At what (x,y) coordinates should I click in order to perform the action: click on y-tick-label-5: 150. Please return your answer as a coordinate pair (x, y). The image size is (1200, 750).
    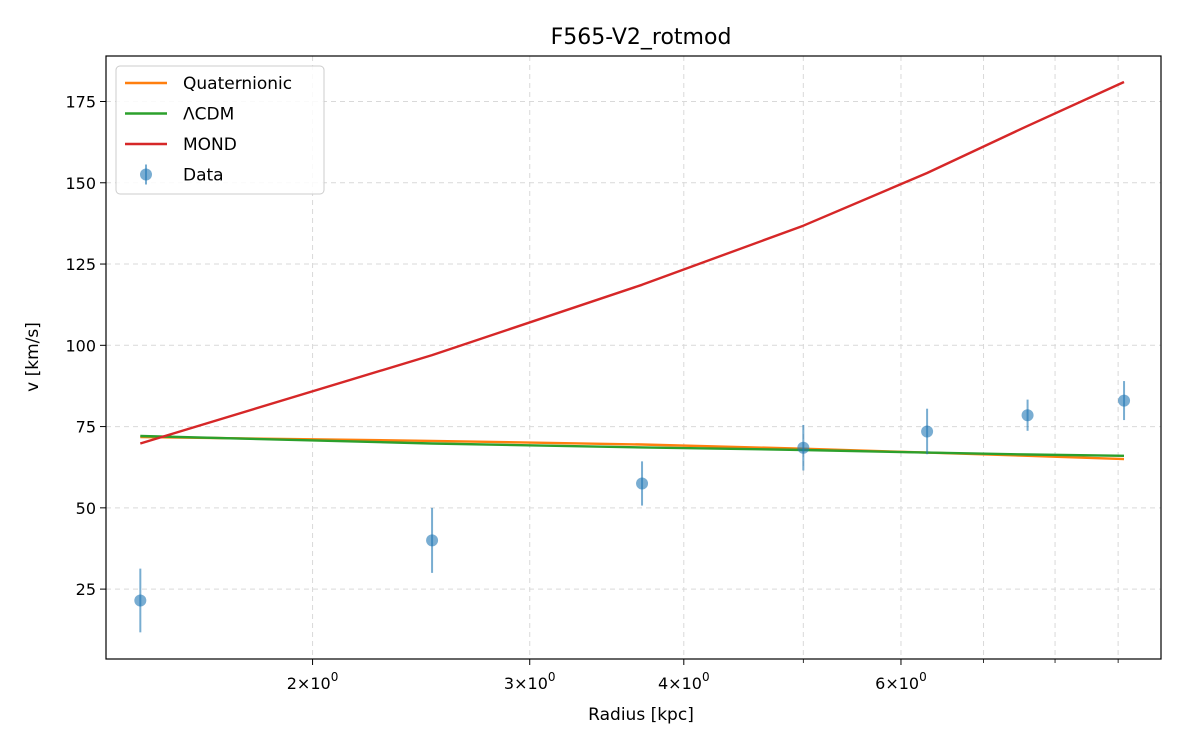
    Looking at the image, I should click on (80, 183).